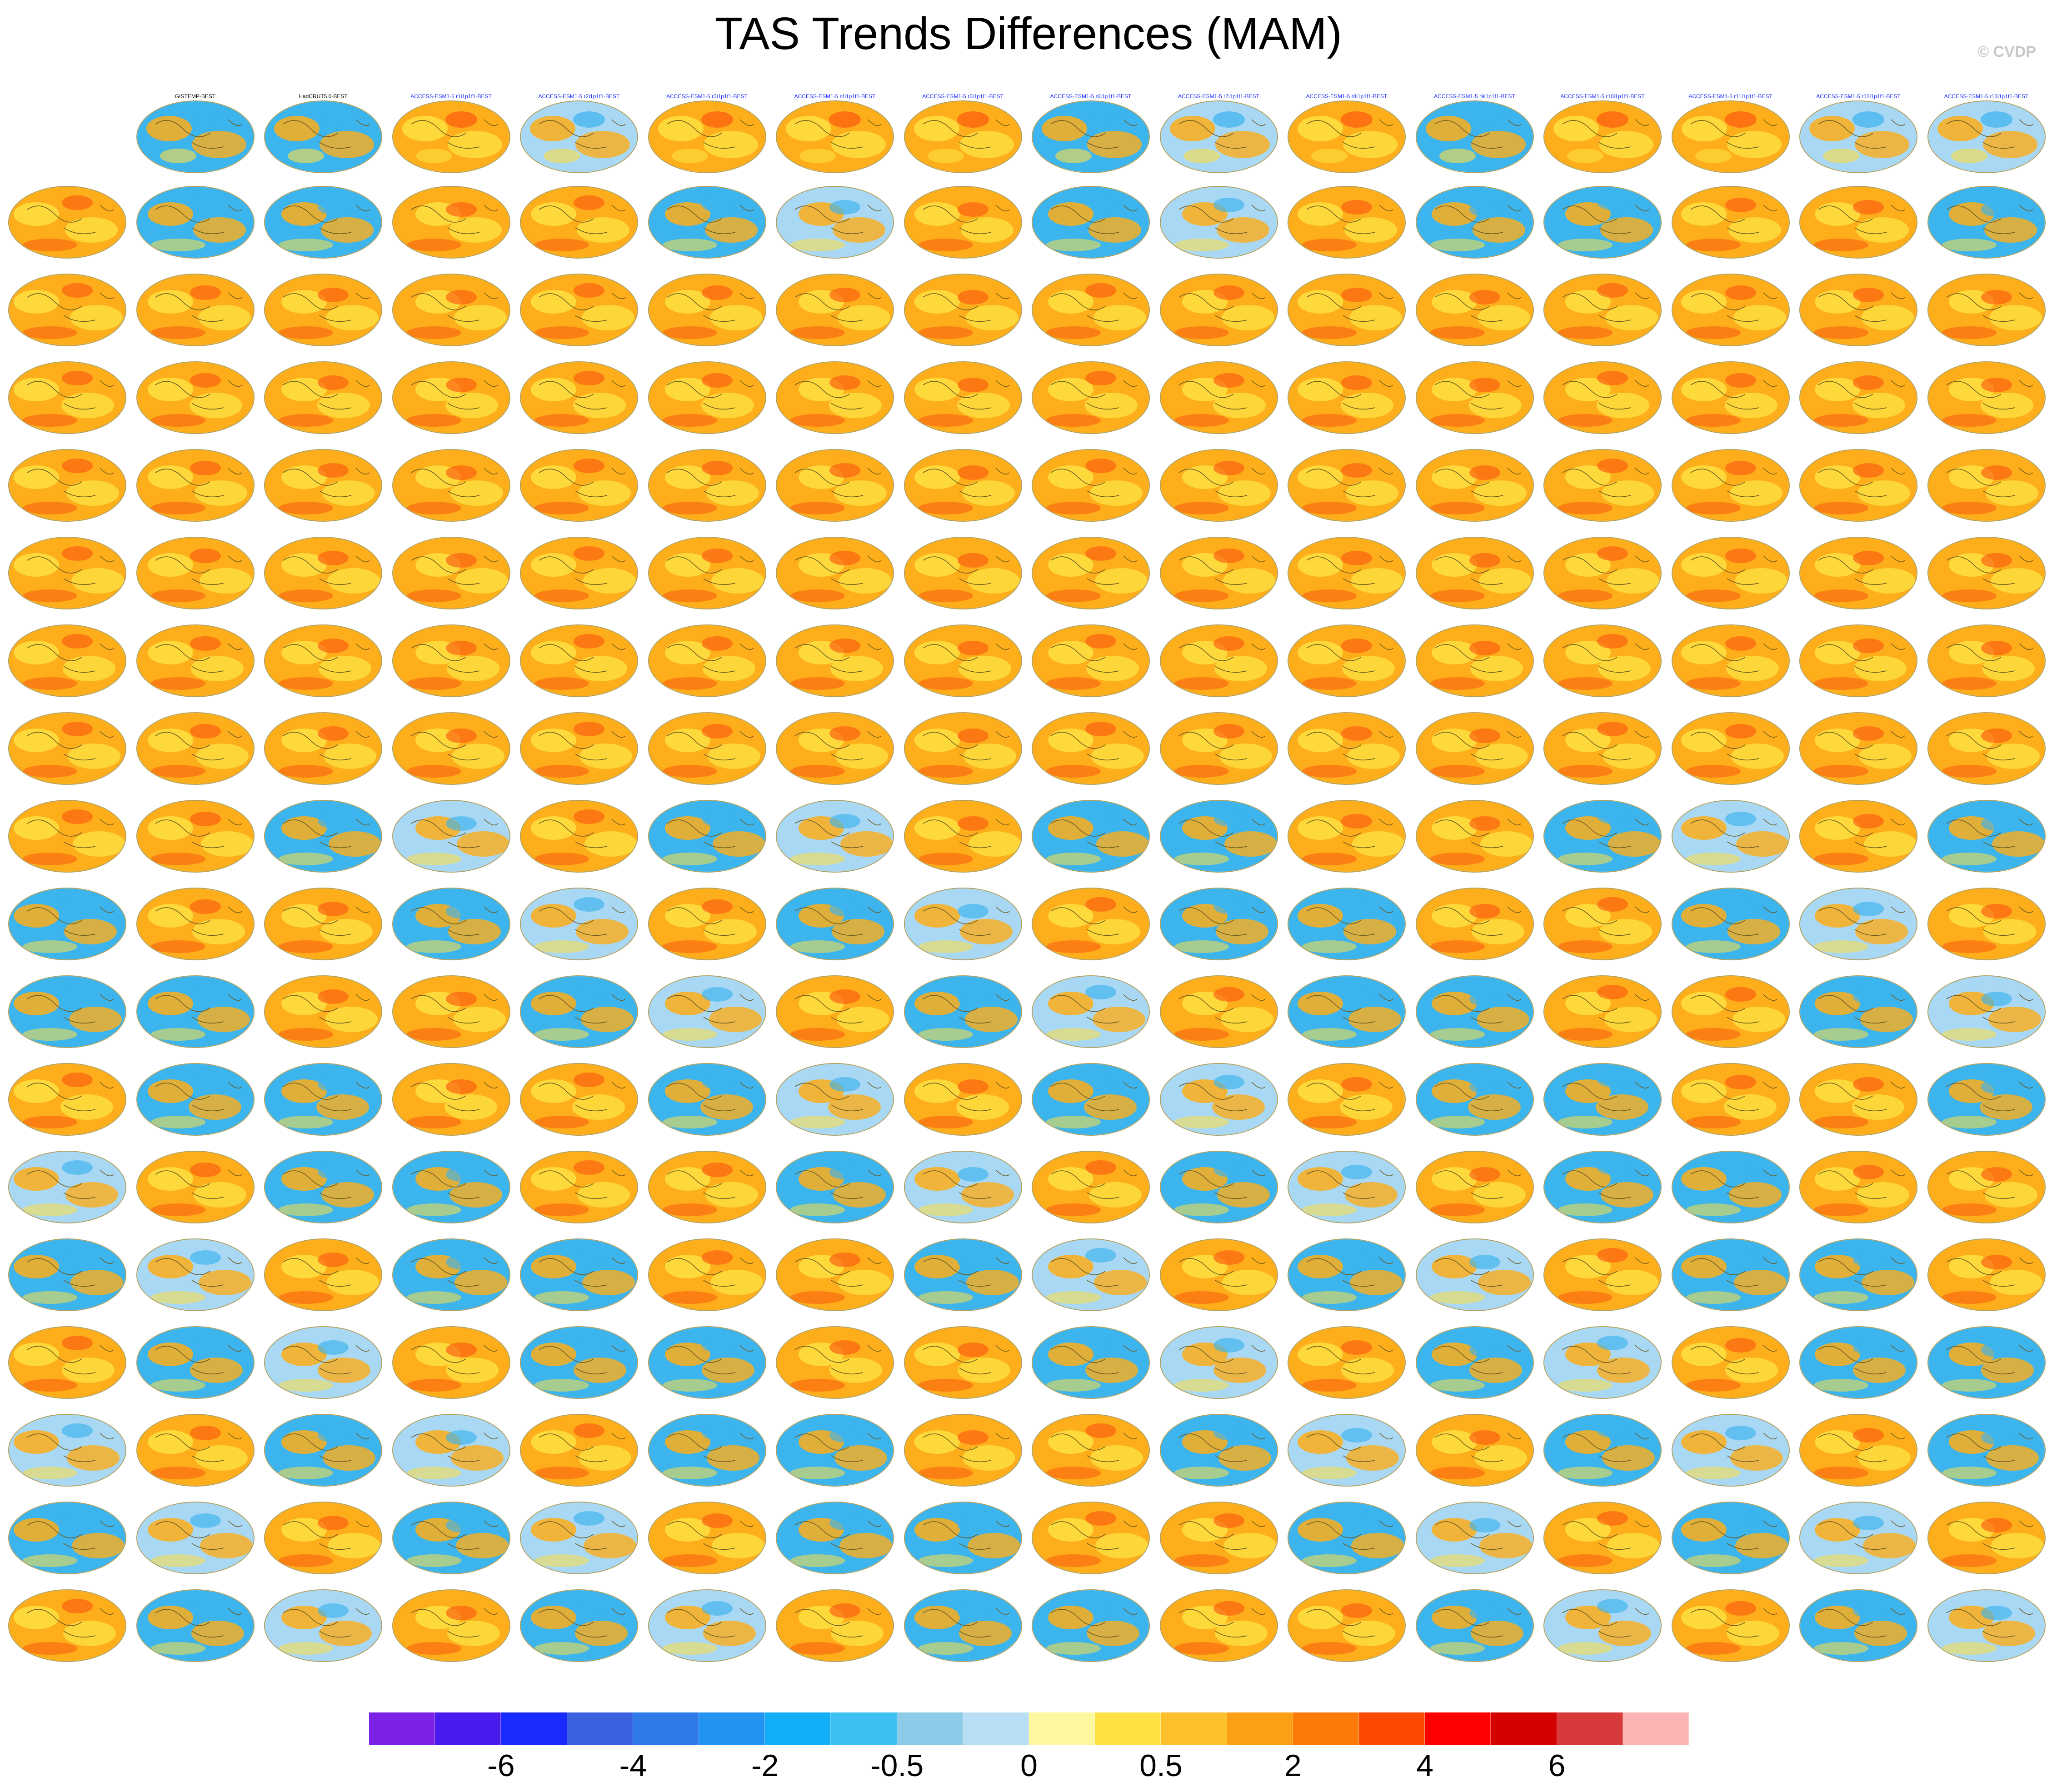 Image resolution: width=2057 pixels, height=1792 pixels. I want to click on colorbar-tick-label: -2, so click(765, 1766).